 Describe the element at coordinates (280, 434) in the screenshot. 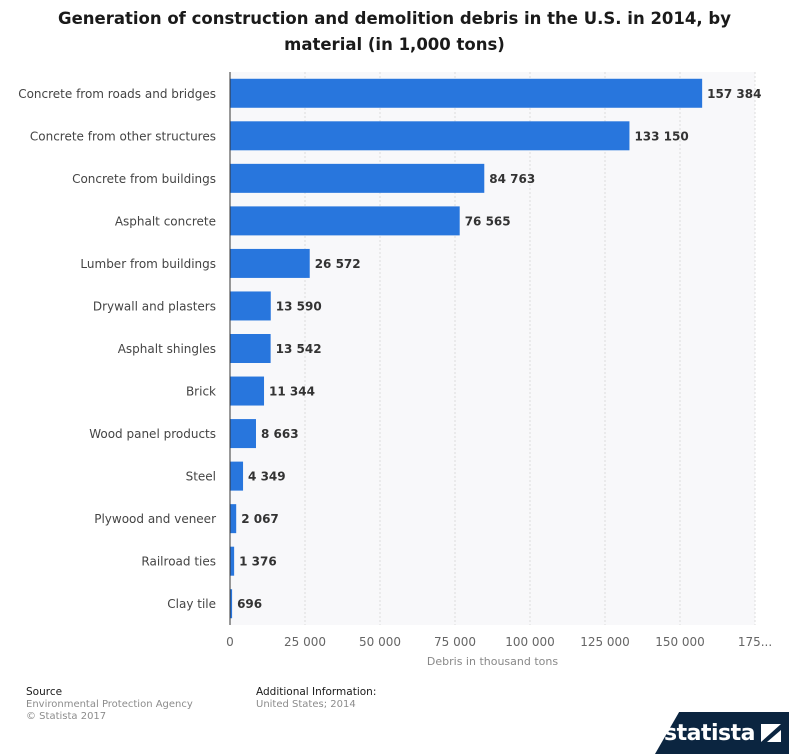

I see `value-label: 8 663` at that location.